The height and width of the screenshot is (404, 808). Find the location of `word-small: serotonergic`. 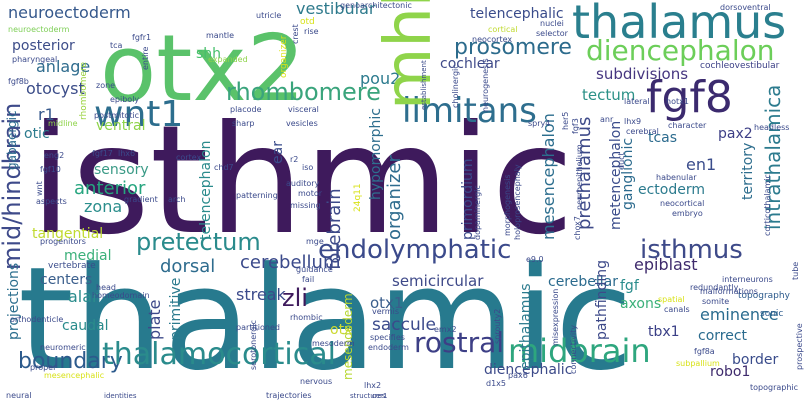

word-small: serotonergic is located at coordinates (253, 345).